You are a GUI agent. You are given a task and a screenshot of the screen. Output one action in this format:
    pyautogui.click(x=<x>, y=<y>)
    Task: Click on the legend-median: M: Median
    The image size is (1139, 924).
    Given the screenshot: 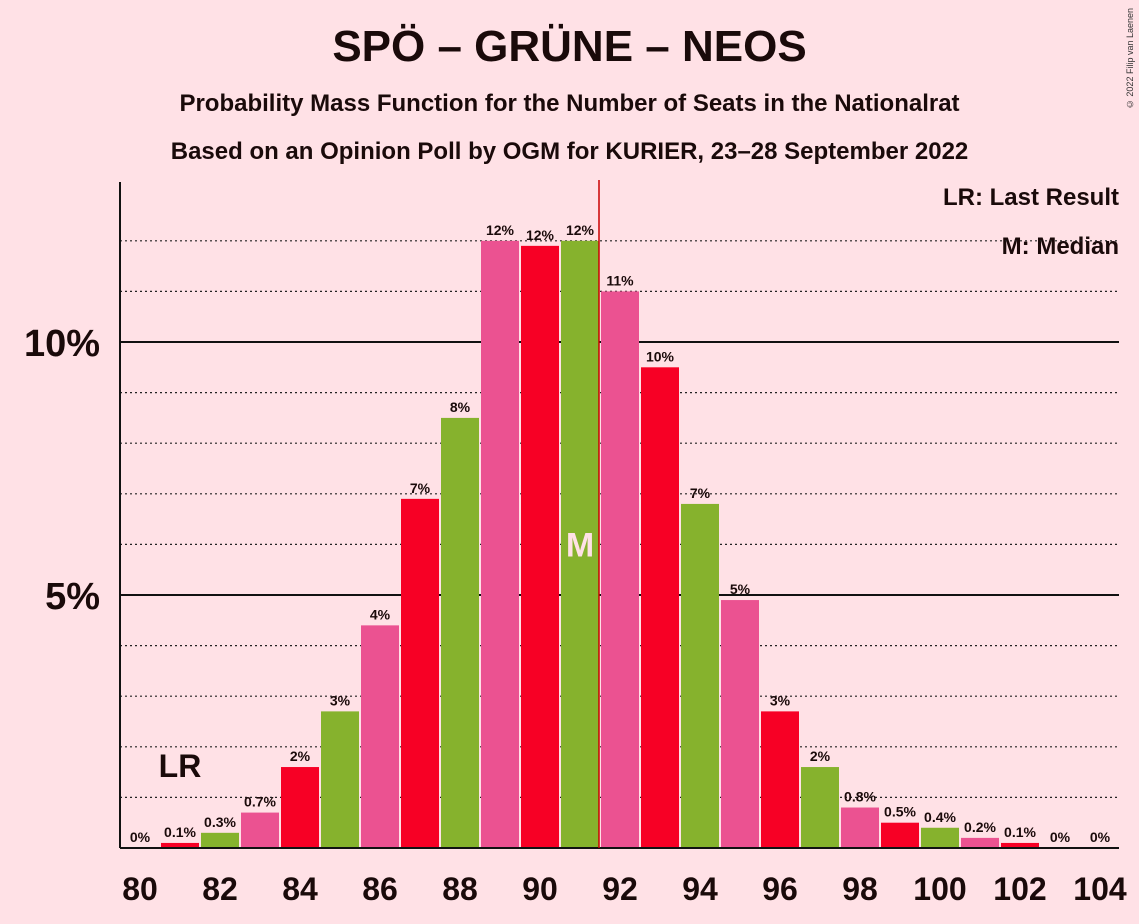 What is the action you would take?
    pyautogui.click(x=1060, y=246)
    